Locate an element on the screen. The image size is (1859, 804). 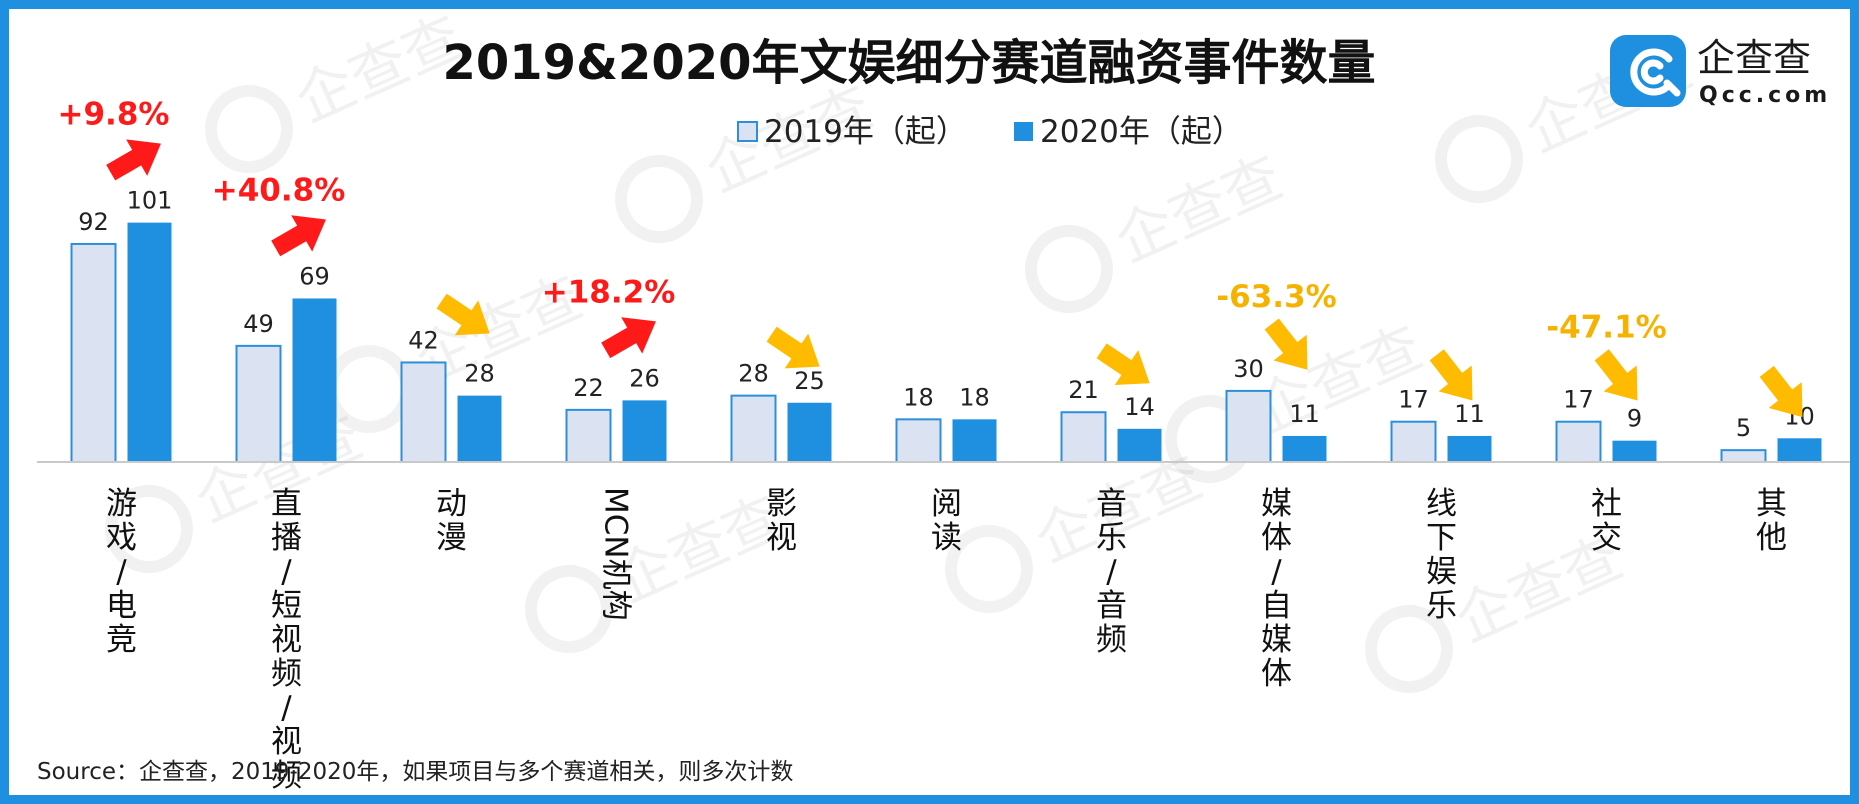
change-label-cat-0: +9.8% is located at coordinates (114, 115).